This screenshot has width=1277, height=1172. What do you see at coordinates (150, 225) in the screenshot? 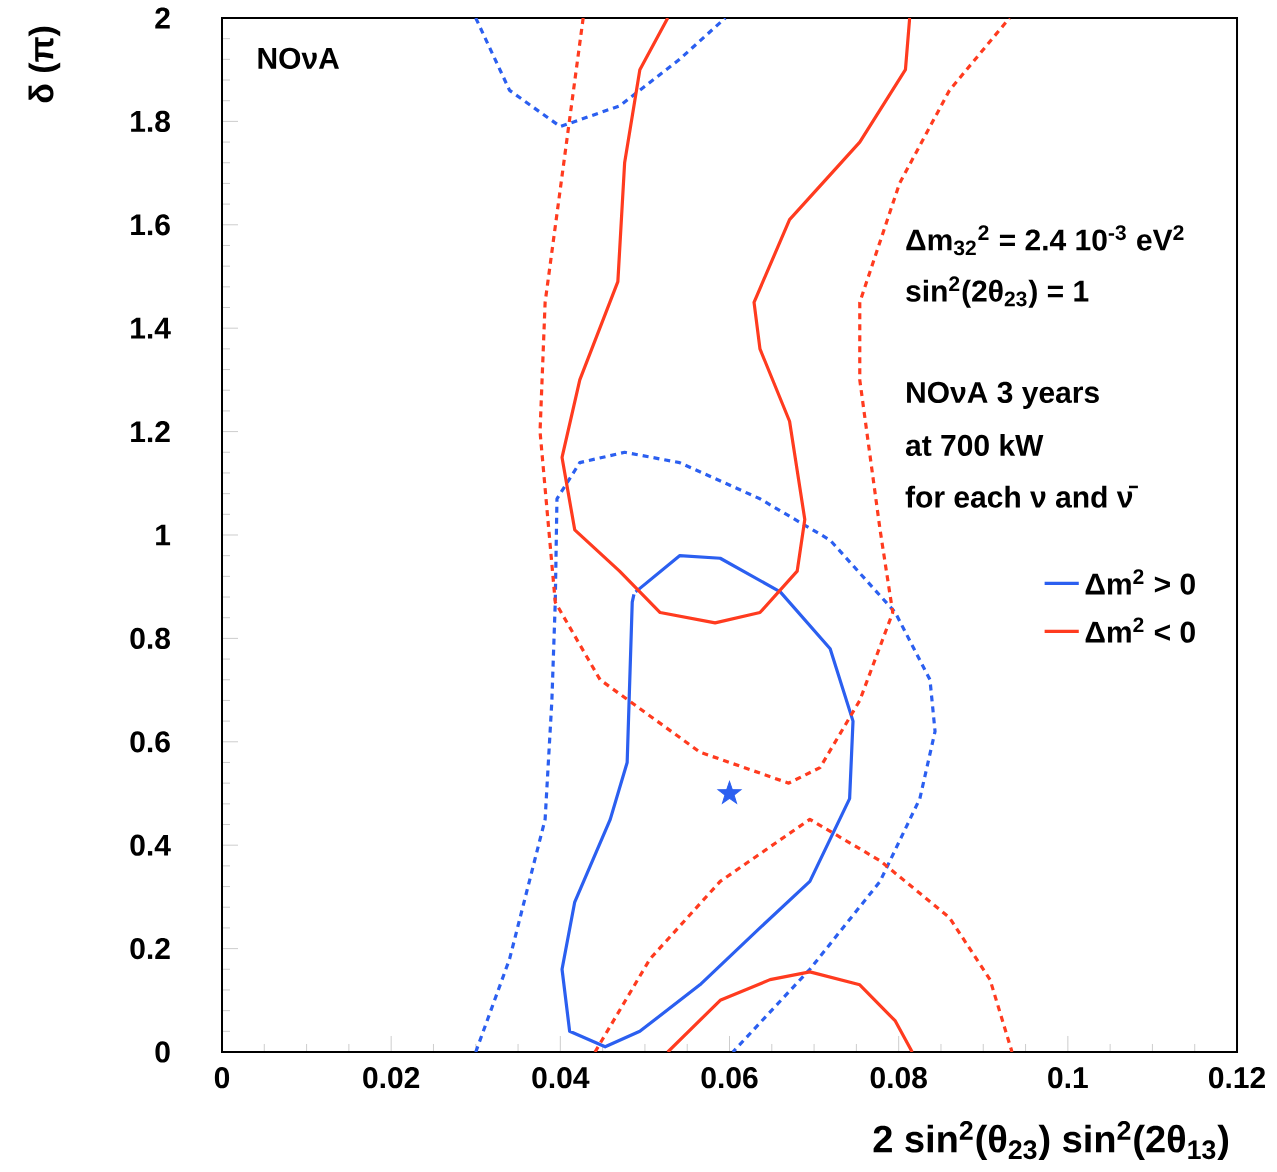
I see `y-tick-label: 1.6` at bounding box center [150, 225].